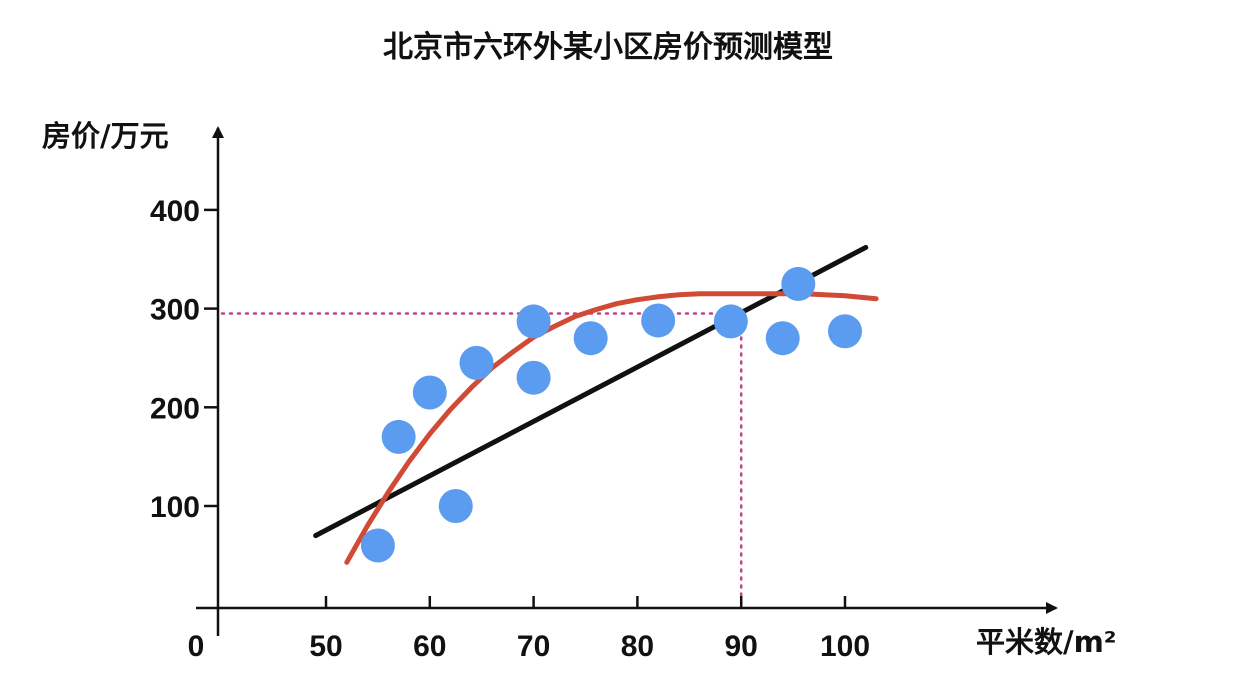 Image resolution: width=1256 pixels, height=686 pixels. I want to click on y-tick-label: 400, so click(175, 211).